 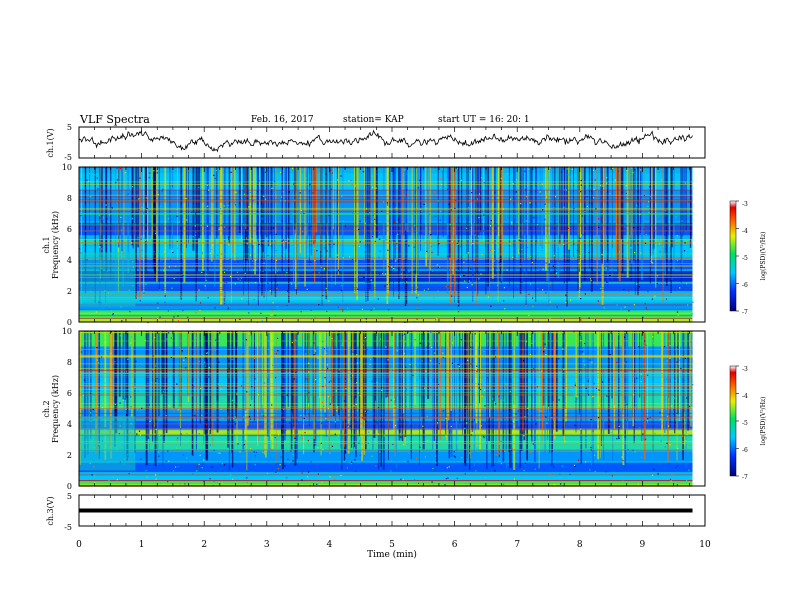 What do you see at coordinates (392, 142) in the screenshot?
I see `ch1-frame` at bounding box center [392, 142].